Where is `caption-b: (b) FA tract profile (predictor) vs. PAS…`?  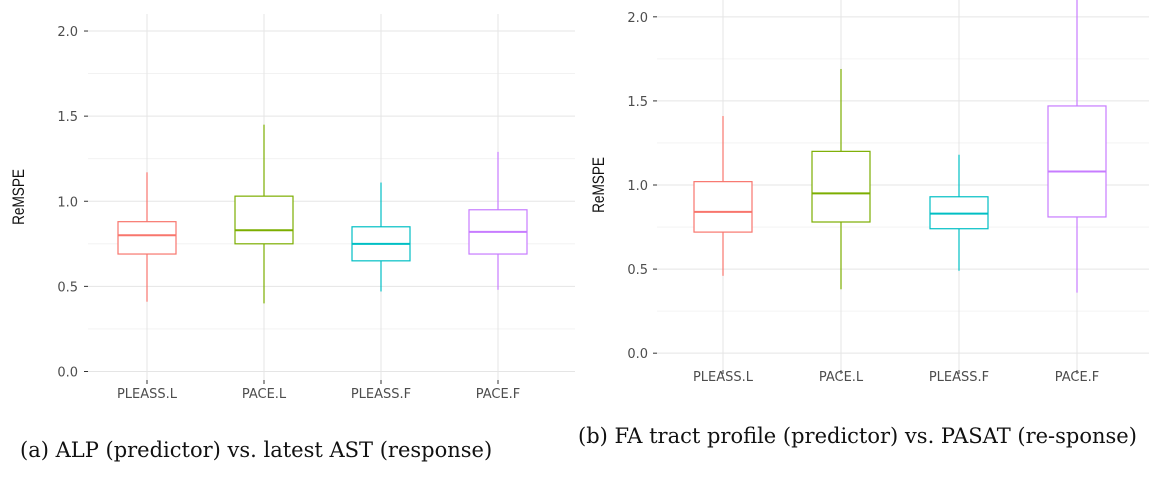 caption-b: (b) FA tract profile (predictor) vs. PAS… is located at coordinates (857, 436).